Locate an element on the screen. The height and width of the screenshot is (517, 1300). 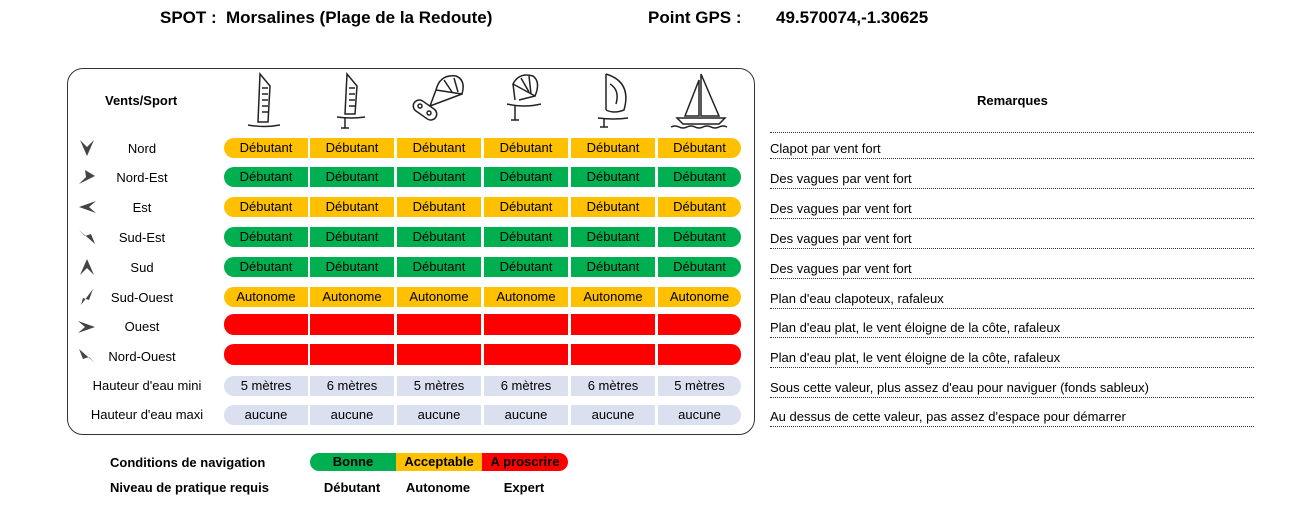
legend-level-label: Niveau de pratique requis is located at coordinates (189, 487).